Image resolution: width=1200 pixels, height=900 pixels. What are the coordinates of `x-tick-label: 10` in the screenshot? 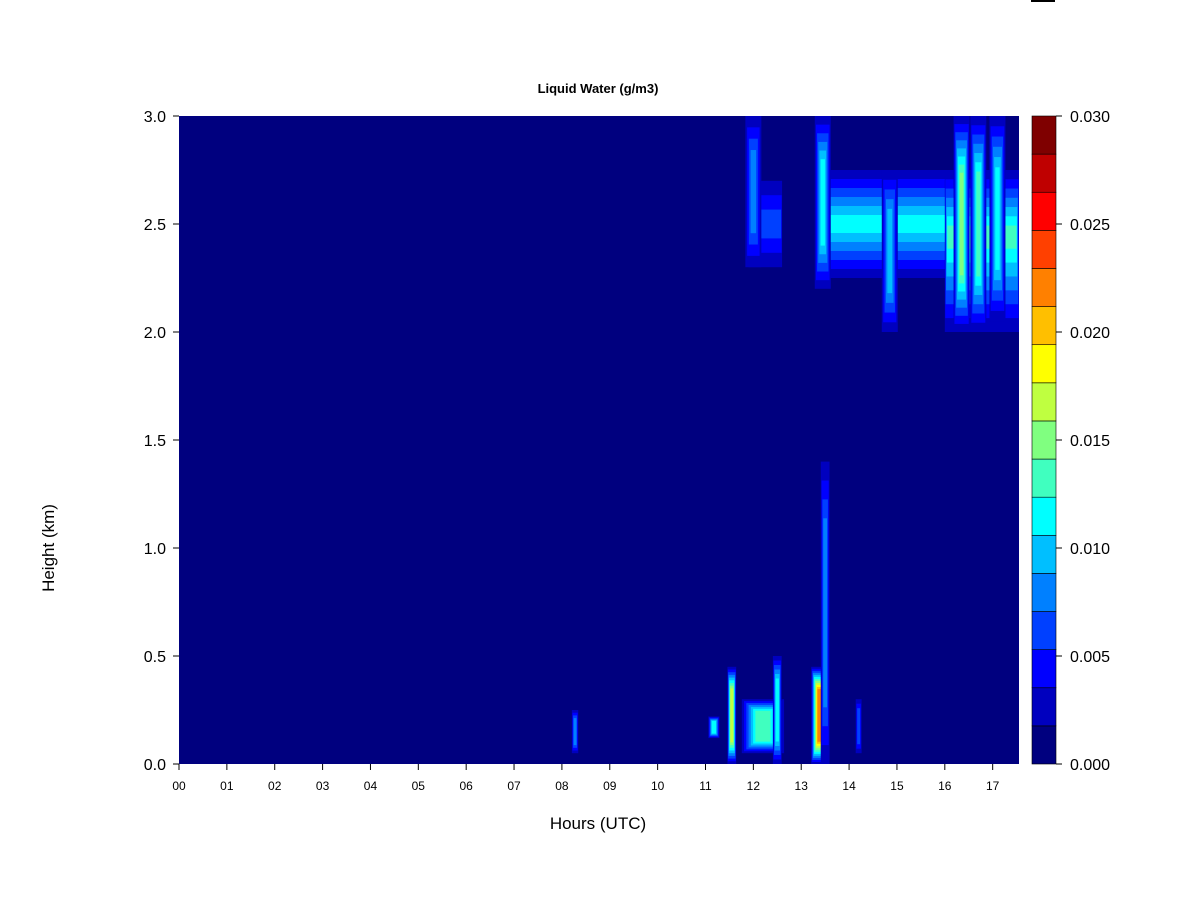 It's located at (658, 786).